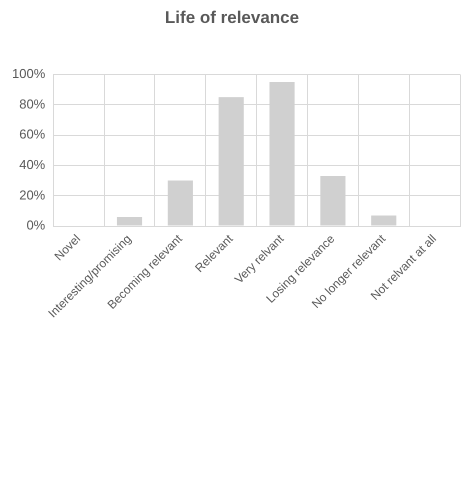 This screenshot has width=472, height=477. I want to click on y-tick-label: 0%, so click(36, 225).